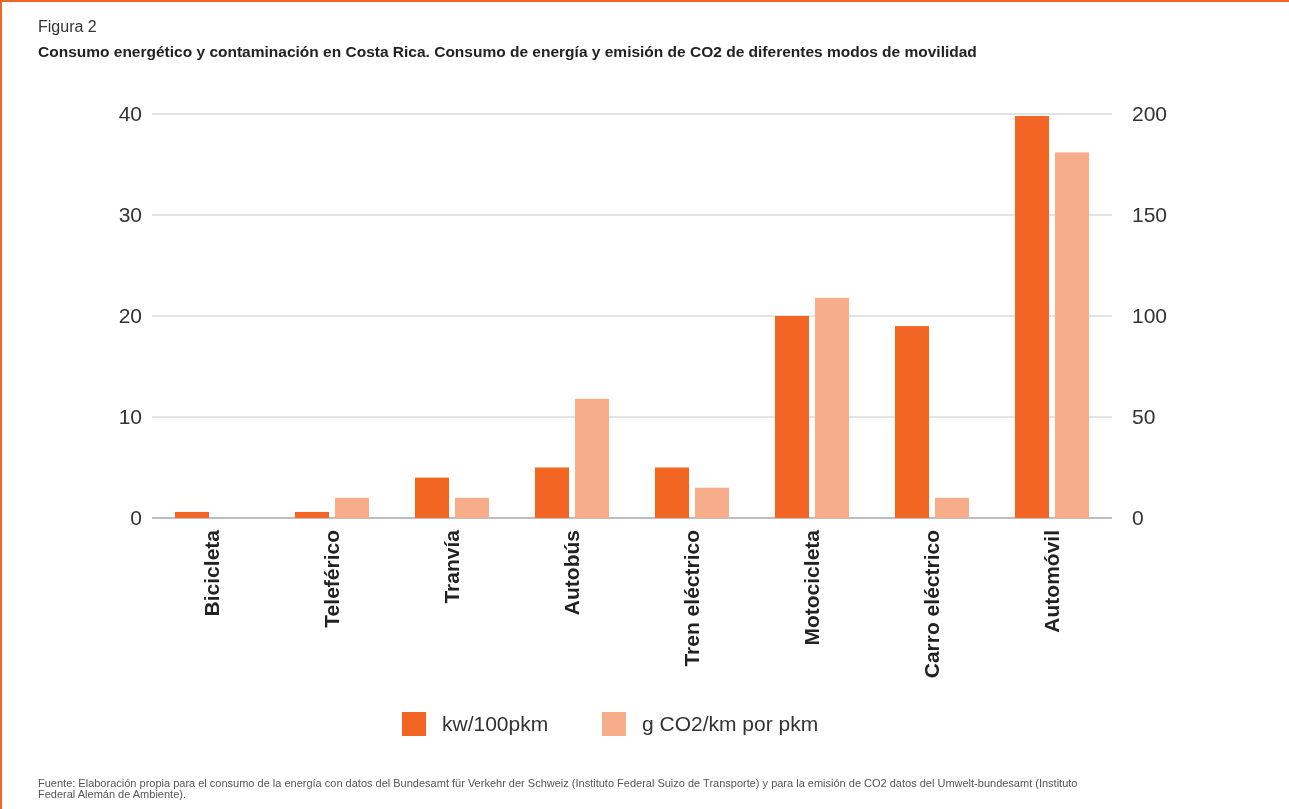 This screenshot has height=809, width=1289. Describe the element at coordinates (1138, 518) in the screenshot. I see `y2-tick-label: 0` at that location.